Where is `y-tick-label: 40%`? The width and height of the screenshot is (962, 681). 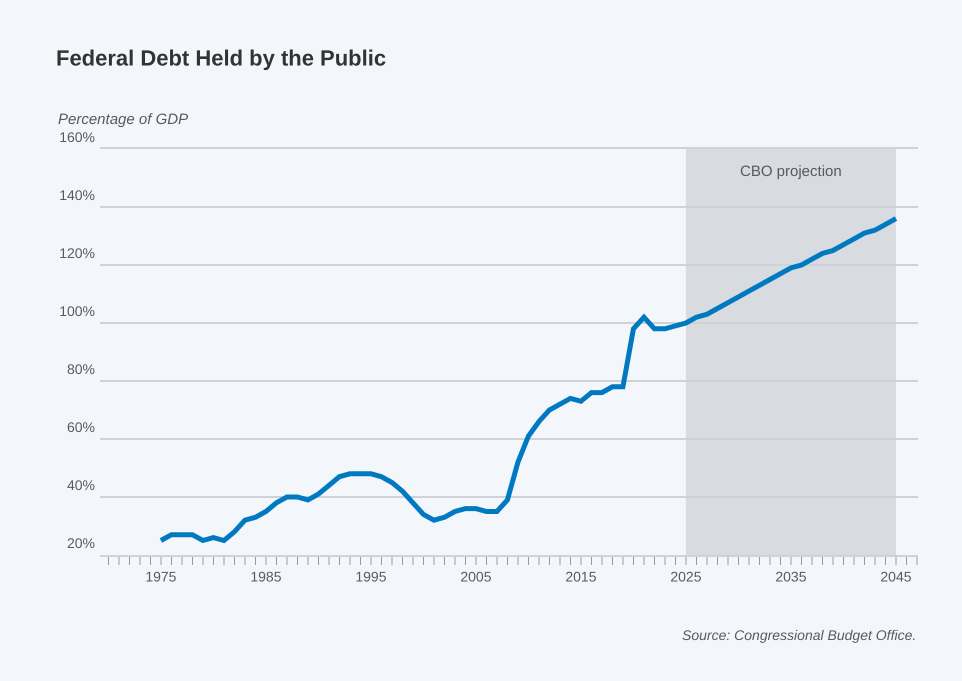
y-tick-label: 40% is located at coordinates (80, 484).